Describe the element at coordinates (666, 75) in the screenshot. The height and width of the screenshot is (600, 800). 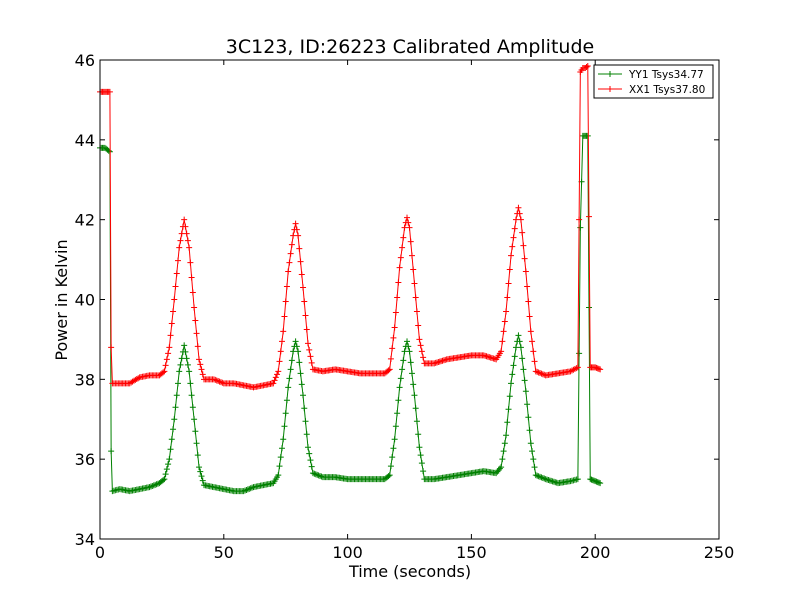
I see `legend-label: YY1 Tsys34.77` at that location.